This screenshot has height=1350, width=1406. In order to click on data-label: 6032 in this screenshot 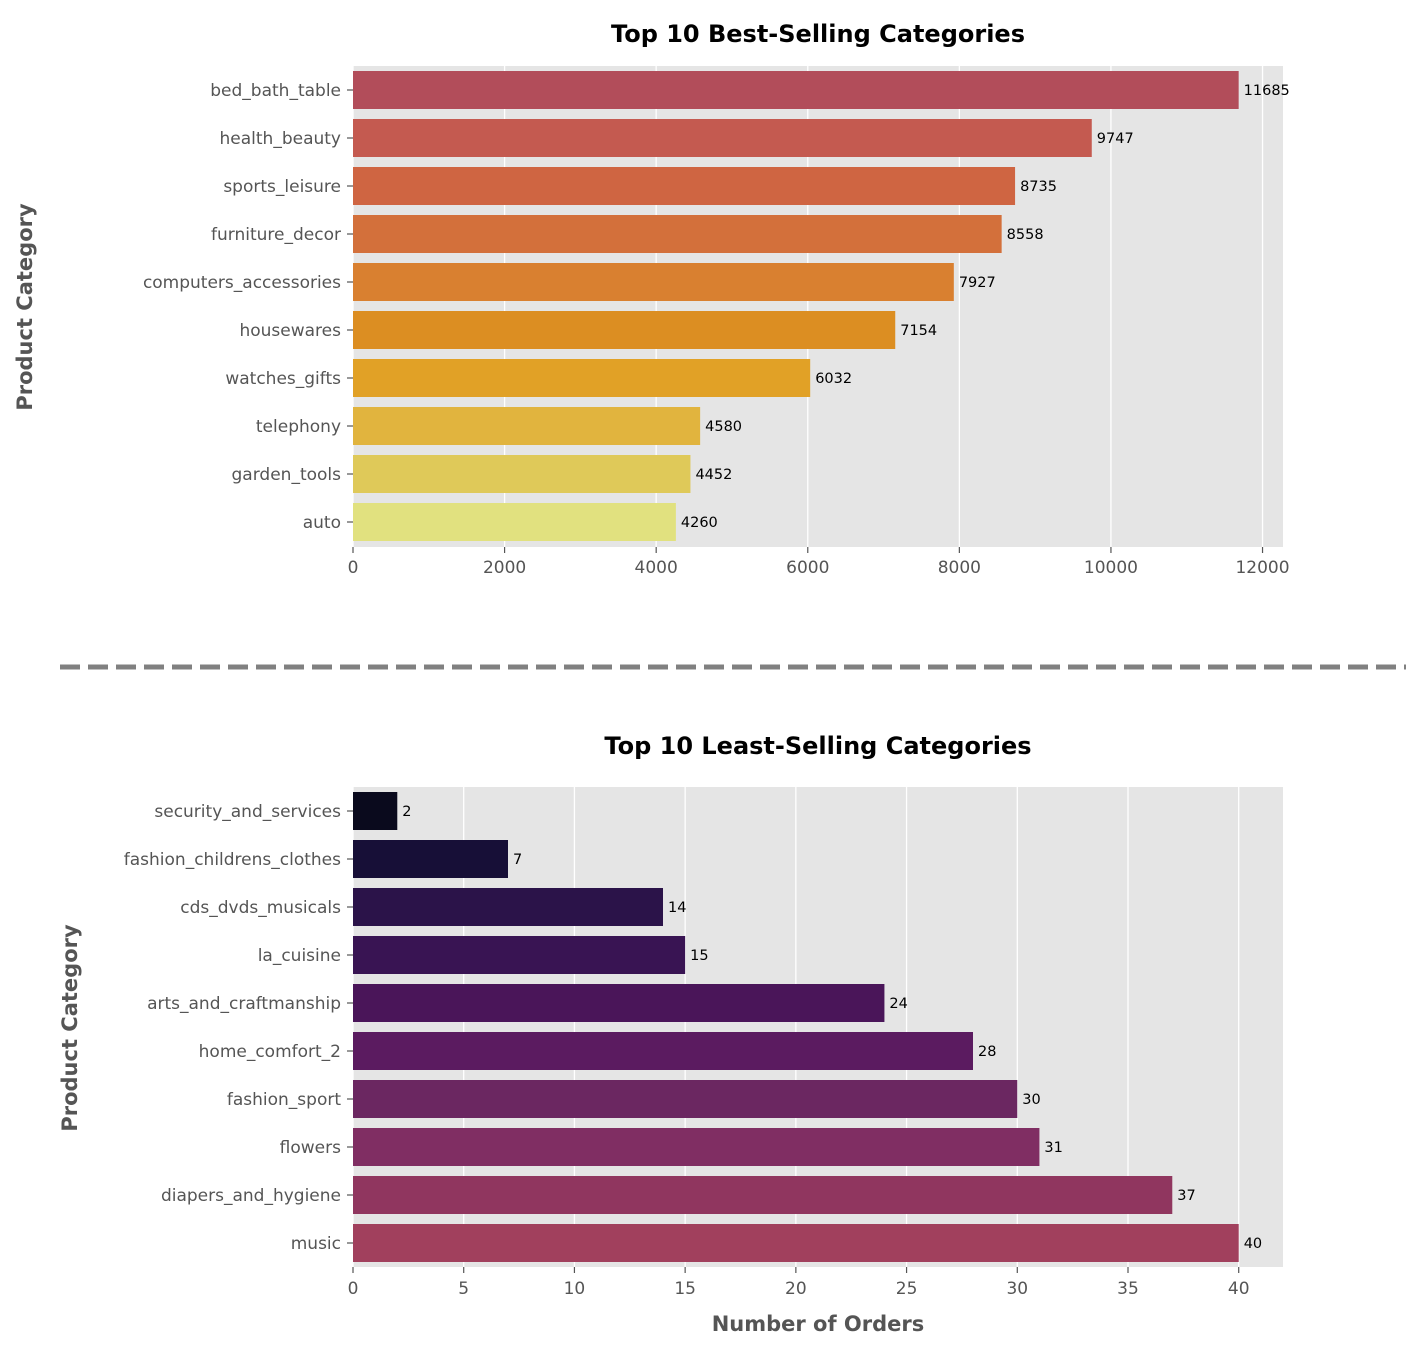, I will do `click(833, 379)`.